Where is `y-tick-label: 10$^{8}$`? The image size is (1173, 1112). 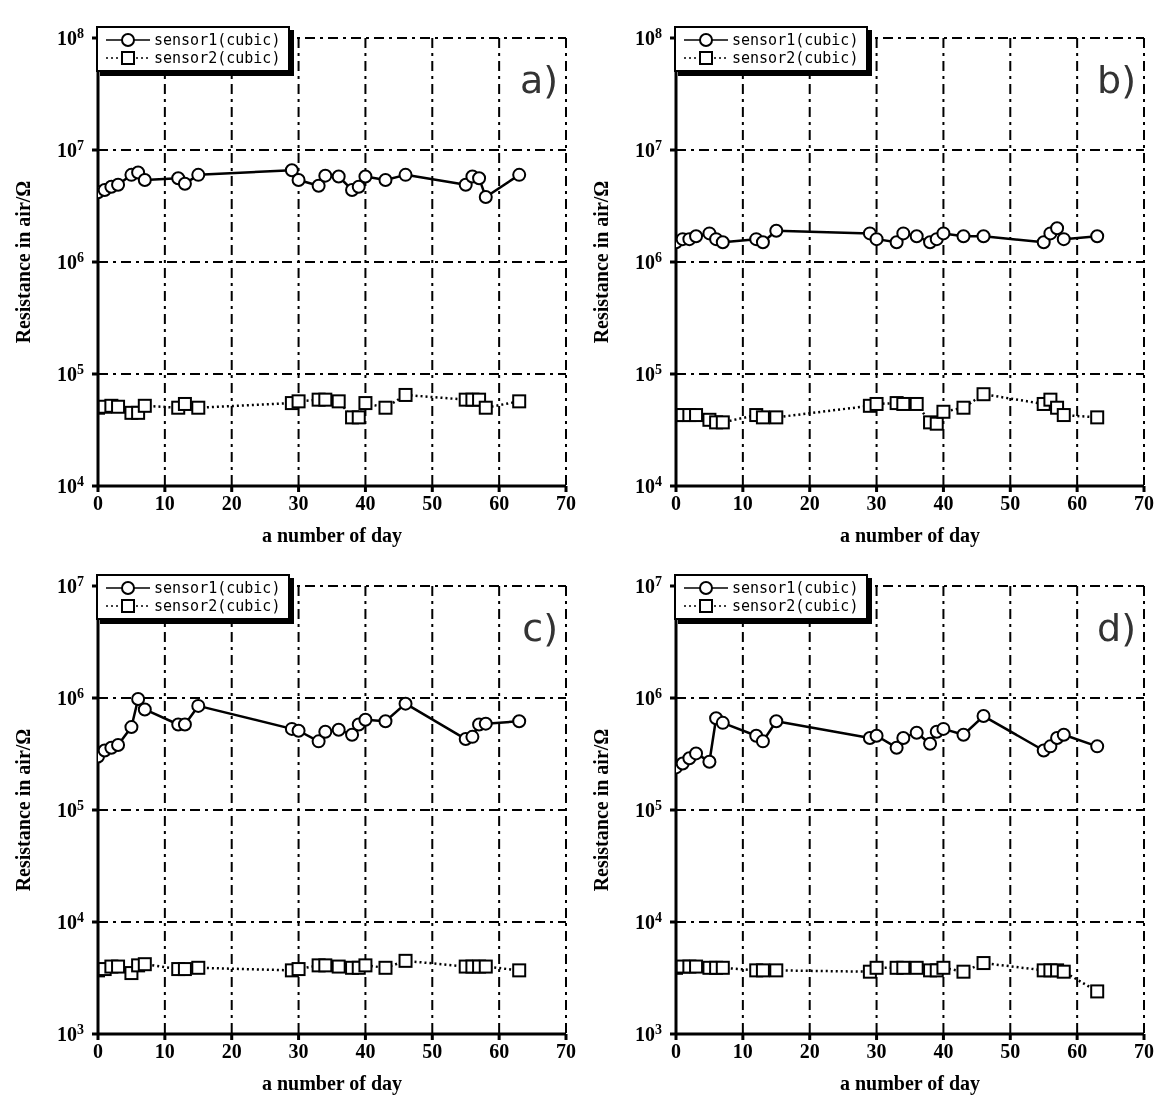 y-tick-label: 10$^{8}$ is located at coordinates (648, 37).